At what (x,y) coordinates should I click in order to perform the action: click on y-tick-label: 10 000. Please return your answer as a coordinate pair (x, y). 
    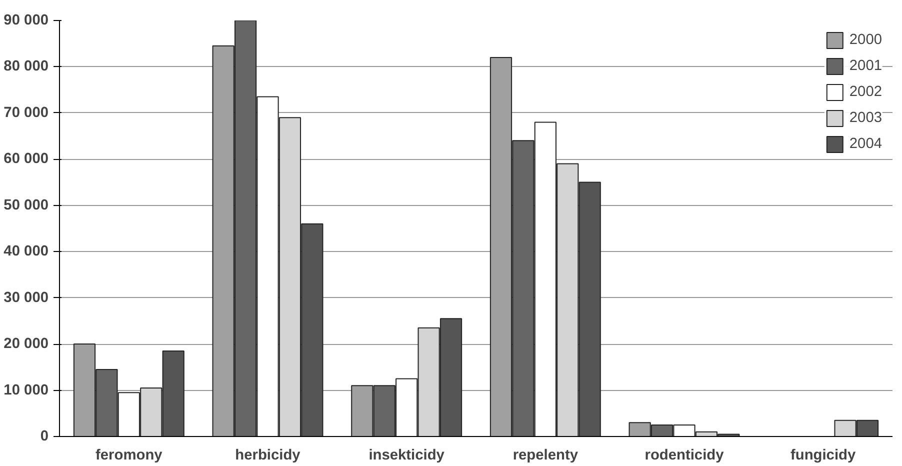
    Looking at the image, I should click on (26, 390).